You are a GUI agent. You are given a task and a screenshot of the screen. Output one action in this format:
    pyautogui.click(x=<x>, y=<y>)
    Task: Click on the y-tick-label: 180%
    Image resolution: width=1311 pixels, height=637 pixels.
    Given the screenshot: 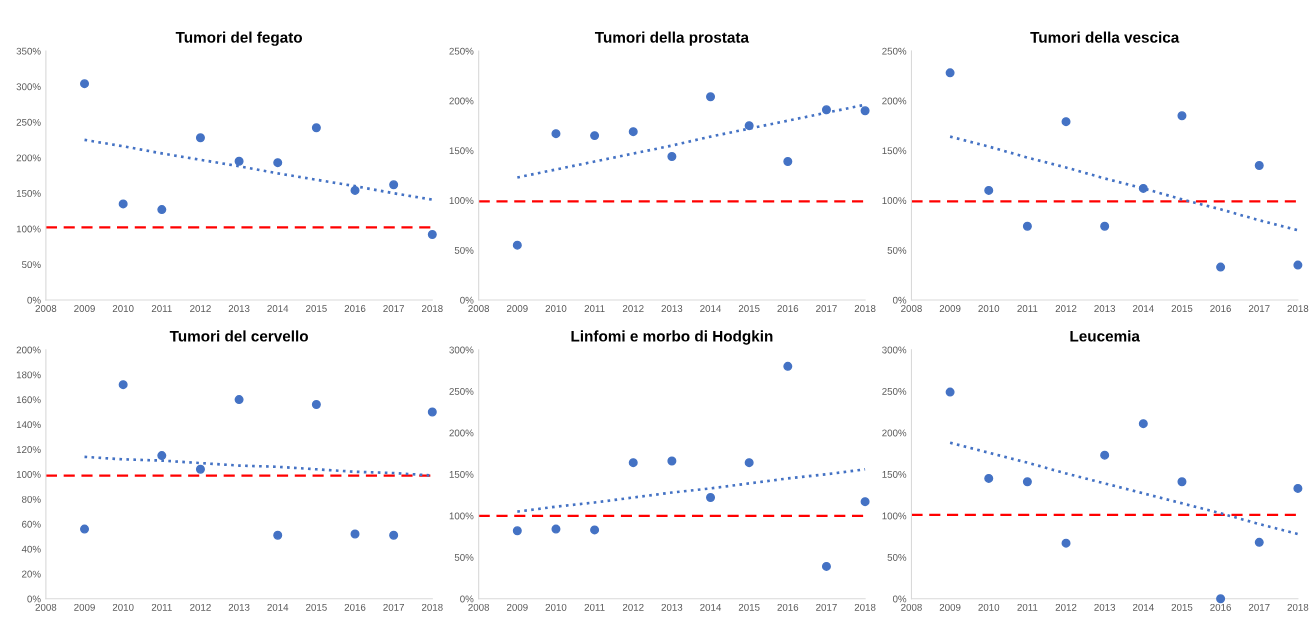 What is the action you would take?
    pyautogui.click(x=28, y=375)
    